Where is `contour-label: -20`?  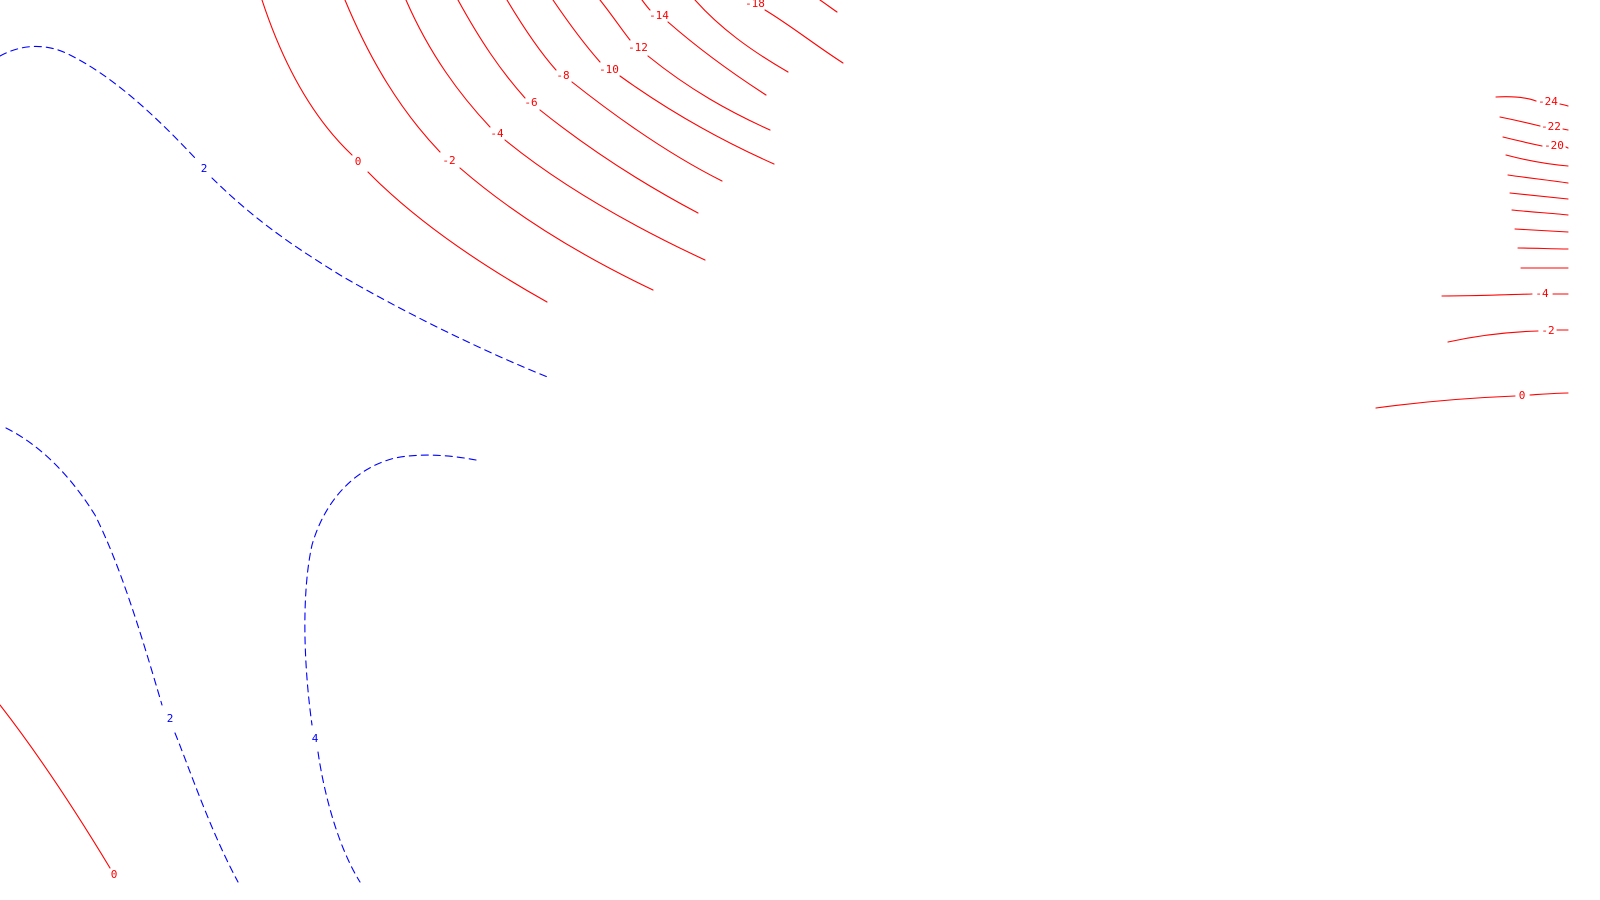
contour-label: -20 is located at coordinates (1554, 145).